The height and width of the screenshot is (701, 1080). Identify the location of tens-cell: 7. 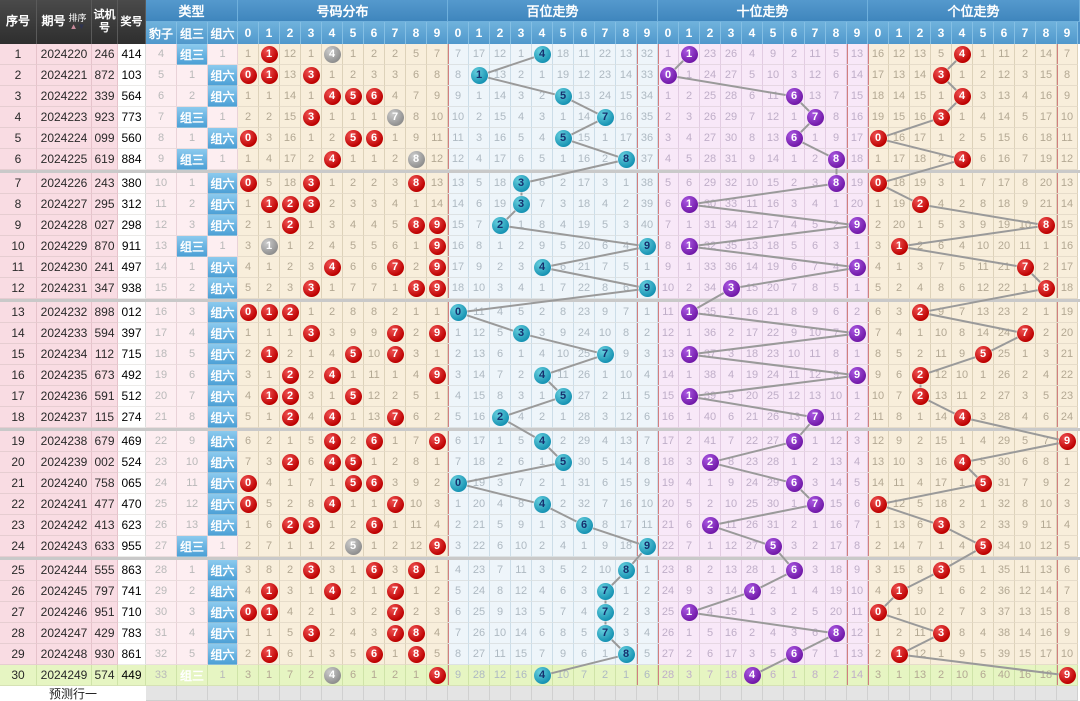
(815, 417).